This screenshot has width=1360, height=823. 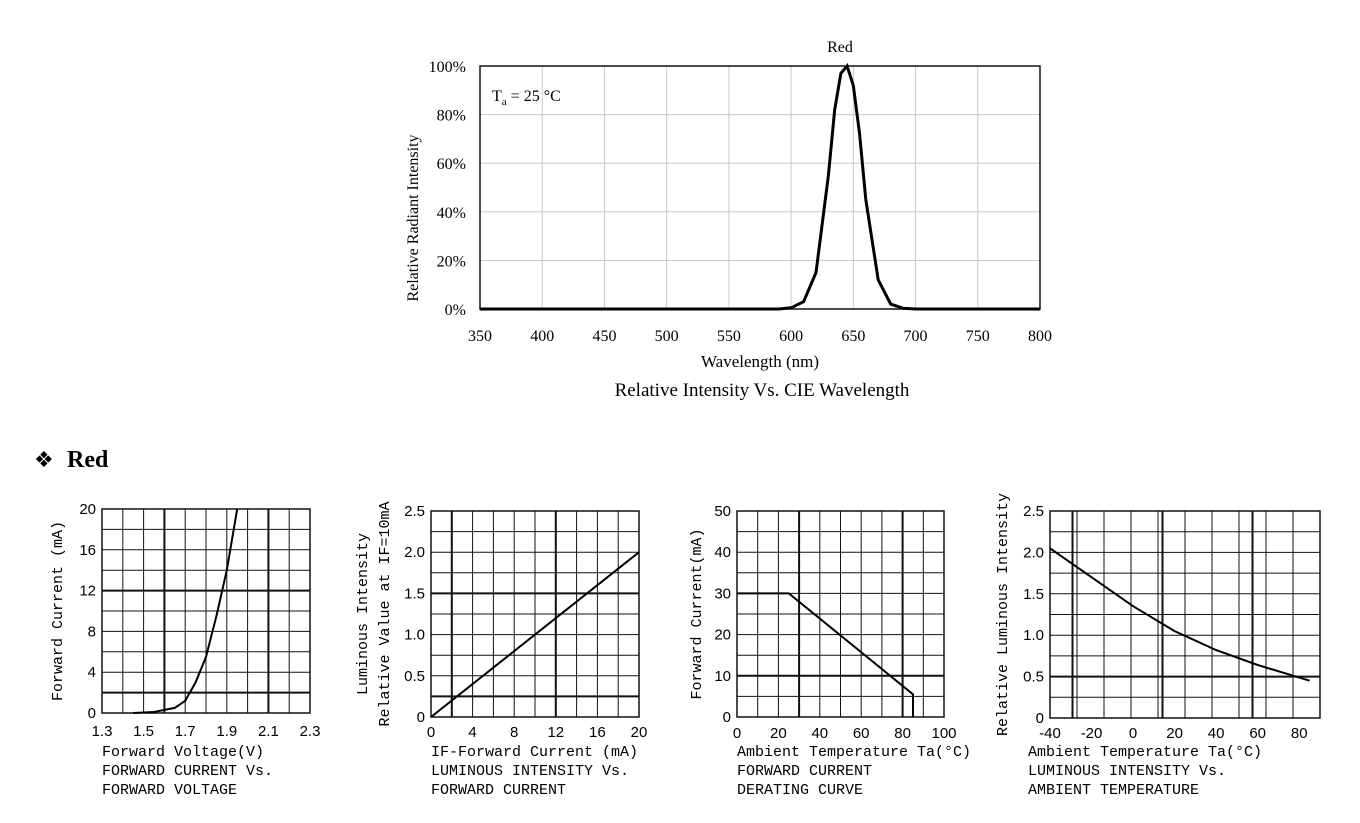 What do you see at coordinates (143, 731) in the screenshot?
I see `x-tick-label: 1.5` at bounding box center [143, 731].